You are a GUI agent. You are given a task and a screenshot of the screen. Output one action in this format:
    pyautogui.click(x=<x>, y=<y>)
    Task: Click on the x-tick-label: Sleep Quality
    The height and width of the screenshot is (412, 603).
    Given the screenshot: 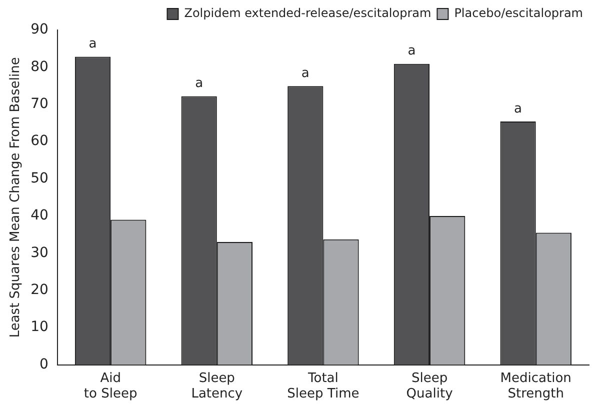 What is the action you would take?
    pyautogui.click(x=430, y=386)
    